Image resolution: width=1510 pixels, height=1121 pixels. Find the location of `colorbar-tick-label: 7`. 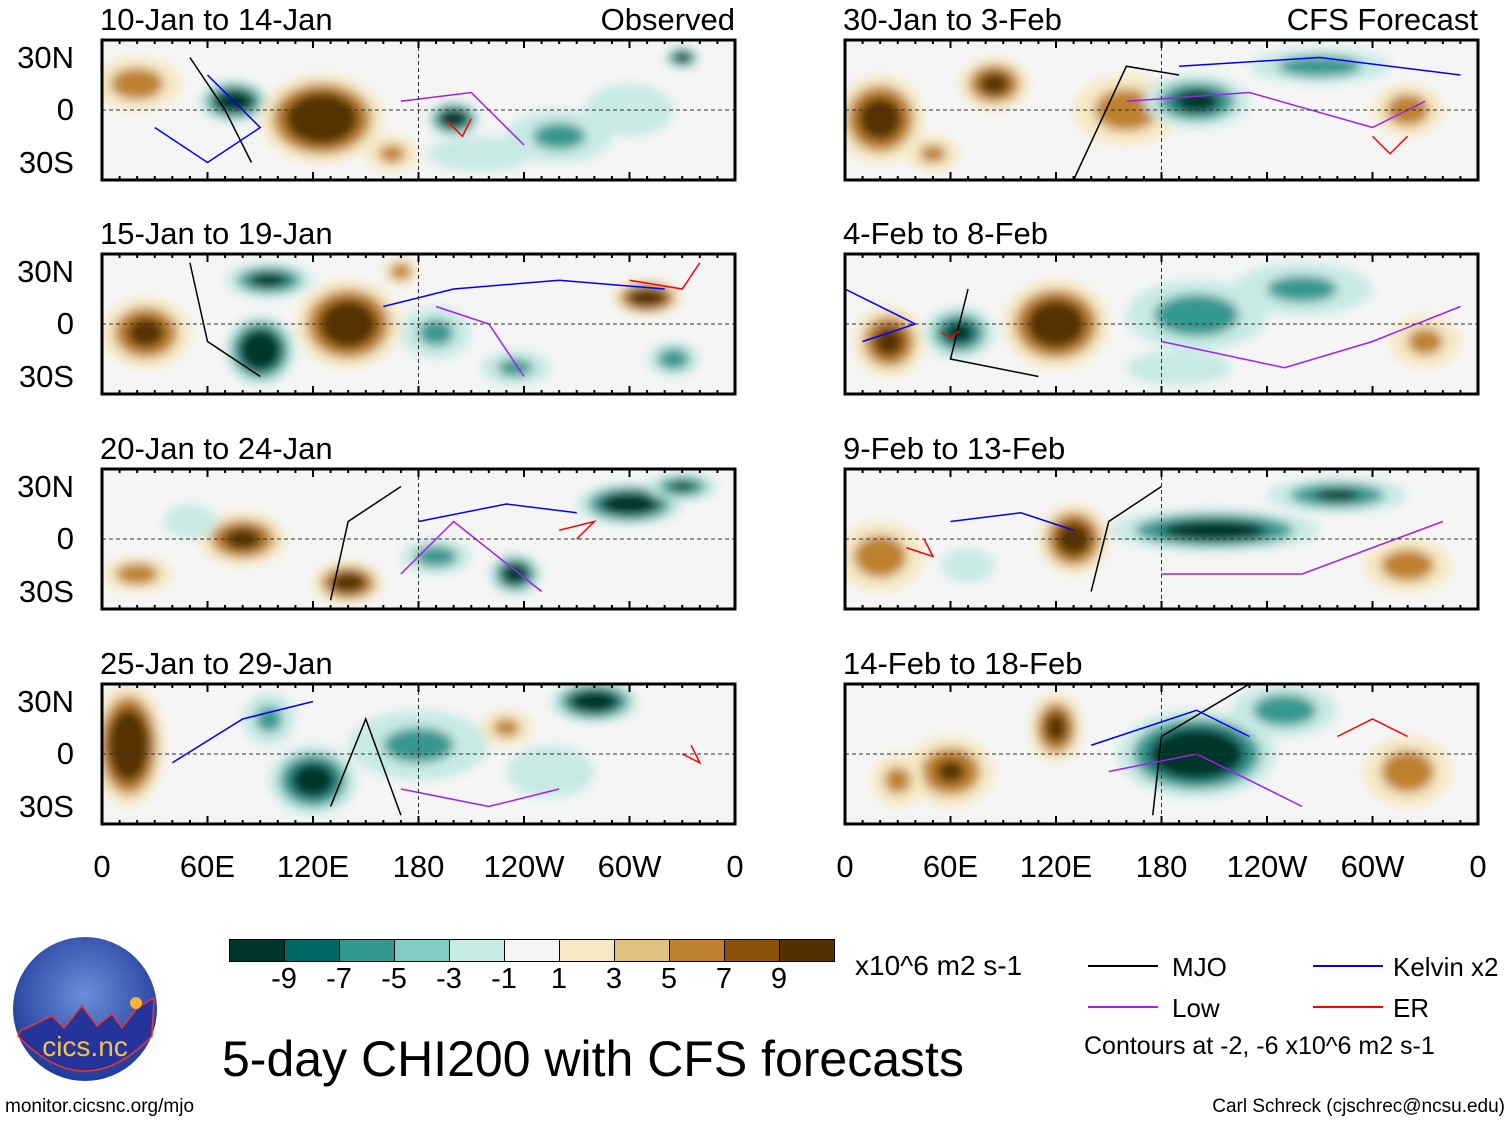

colorbar-tick-label: 7 is located at coordinates (724, 979).